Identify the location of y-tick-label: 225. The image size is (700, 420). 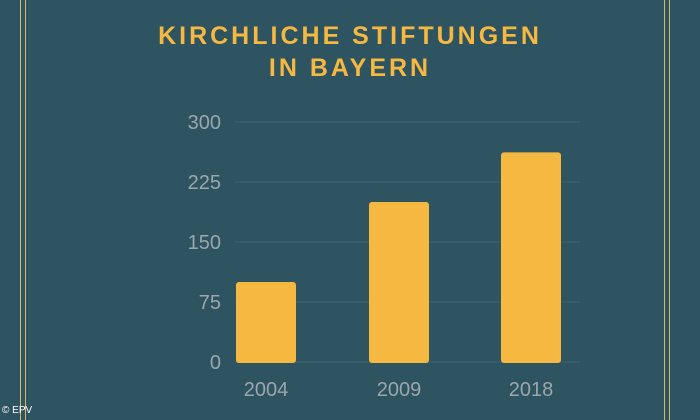
(204, 183).